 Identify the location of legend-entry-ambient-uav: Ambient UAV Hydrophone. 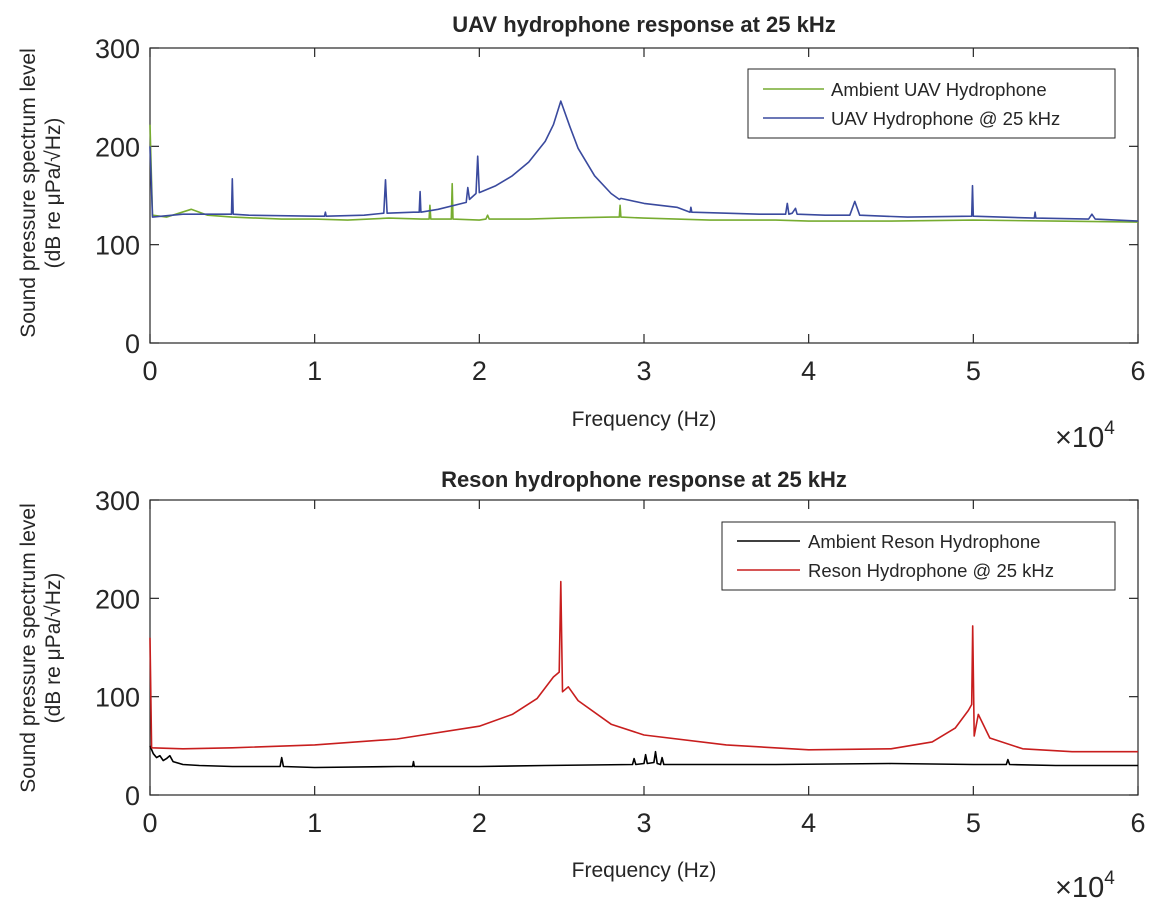
(939, 89).